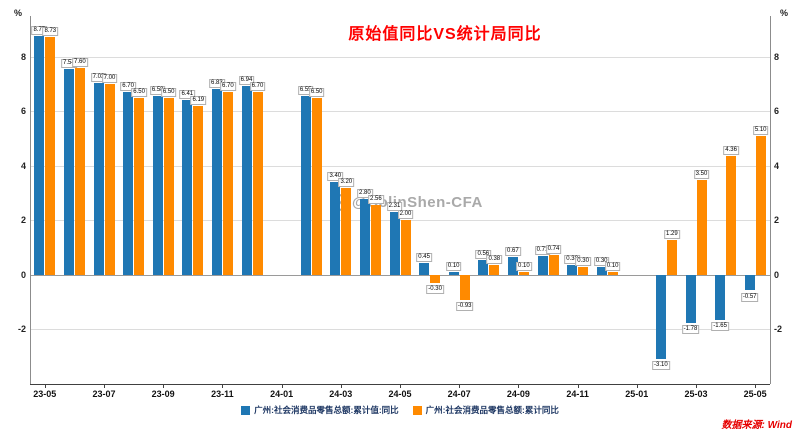 This screenshot has height=433, width=800. Describe the element at coordinates (335, 177) in the screenshot. I see `bar-value-label: 3.40` at that location.